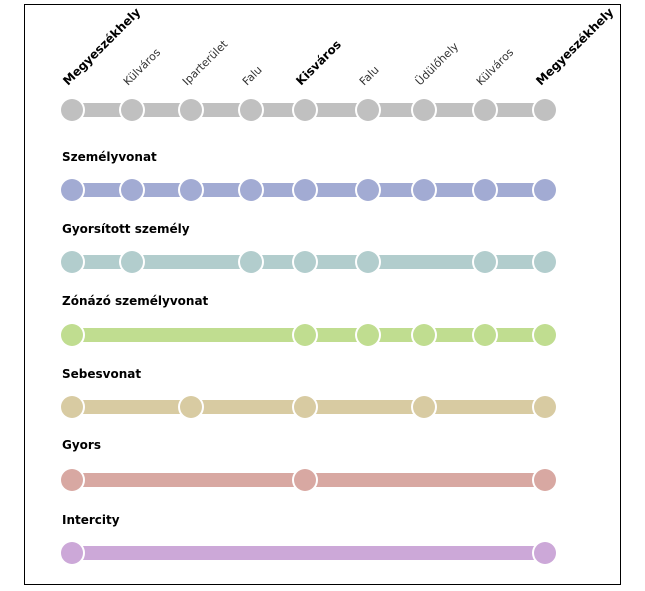 This screenshot has height=591, width=645. What do you see at coordinates (318, 62) in the screenshot?
I see `stop-label: Kisváros` at bounding box center [318, 62].